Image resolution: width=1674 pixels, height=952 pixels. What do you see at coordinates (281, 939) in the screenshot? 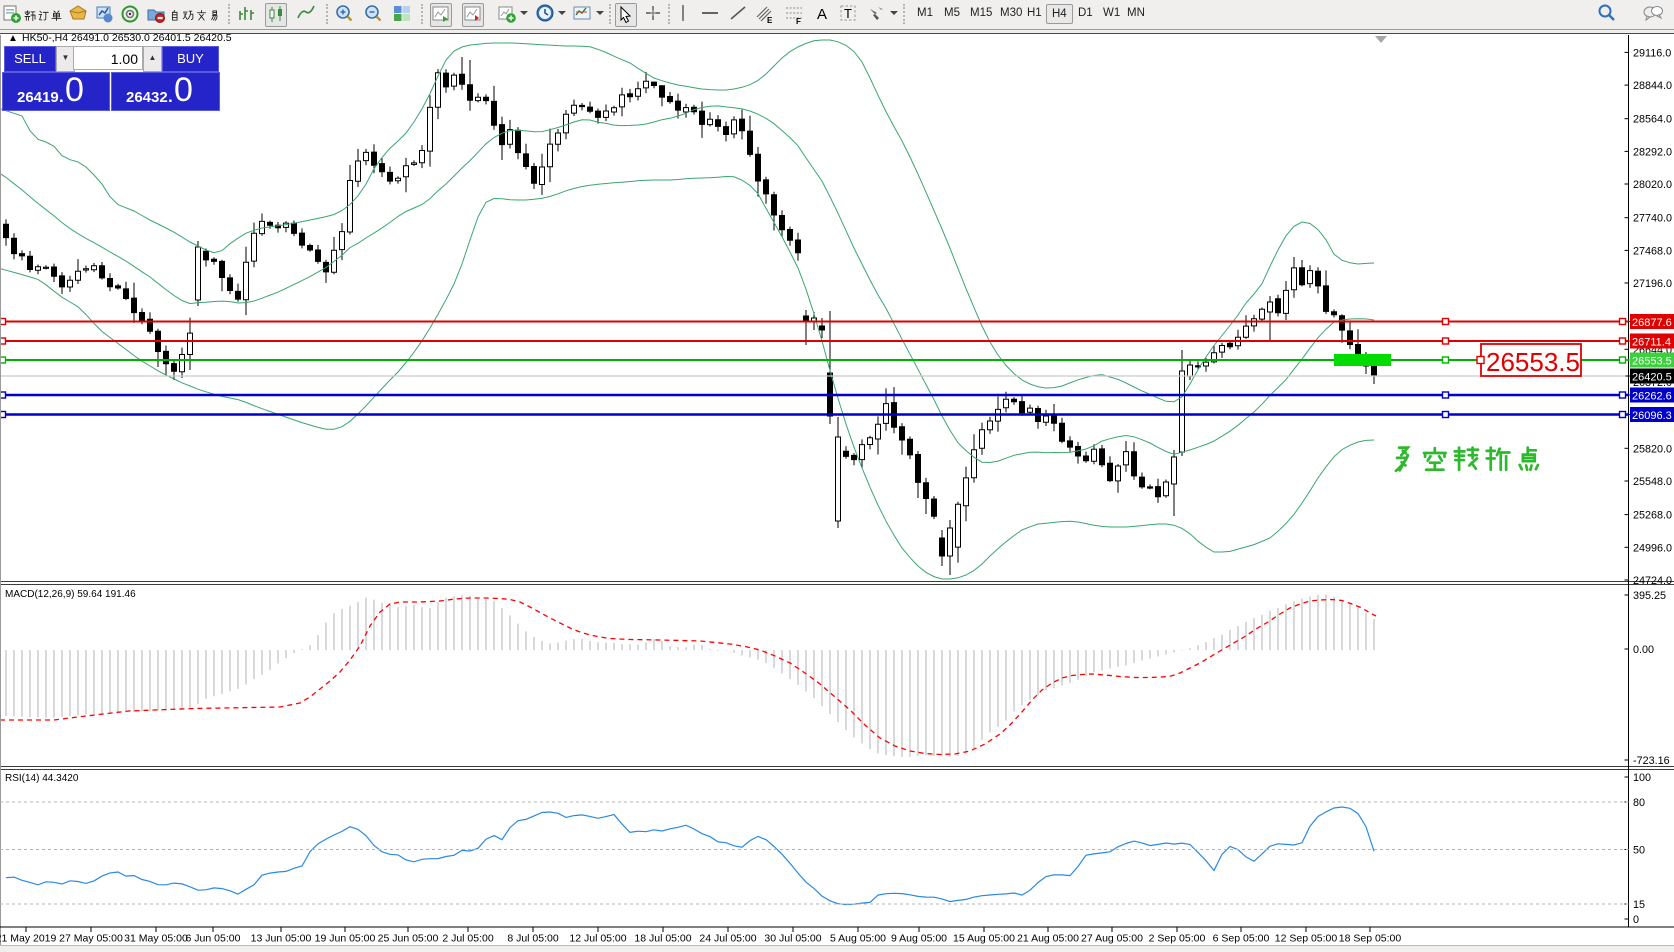
I see `svg-text: 13 Jun 05:00` at bounding box center [281, 939].